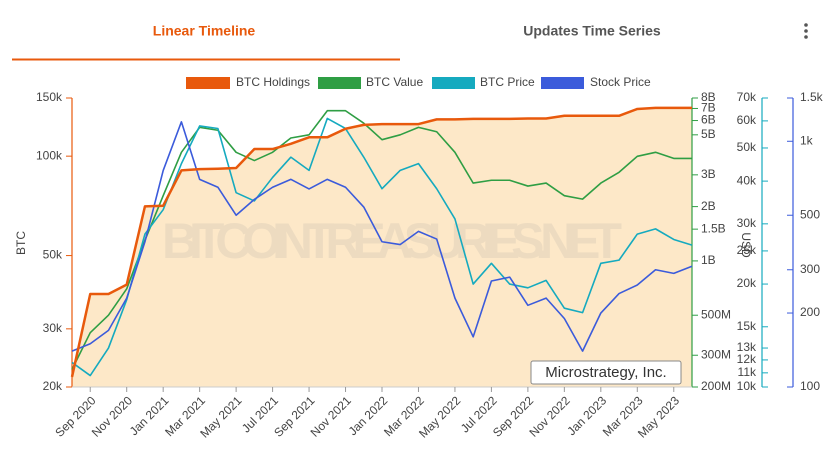 The height and width of the screenshot is (457, 829). I want to click on y2-axis-title: USD, so click(746, 245).